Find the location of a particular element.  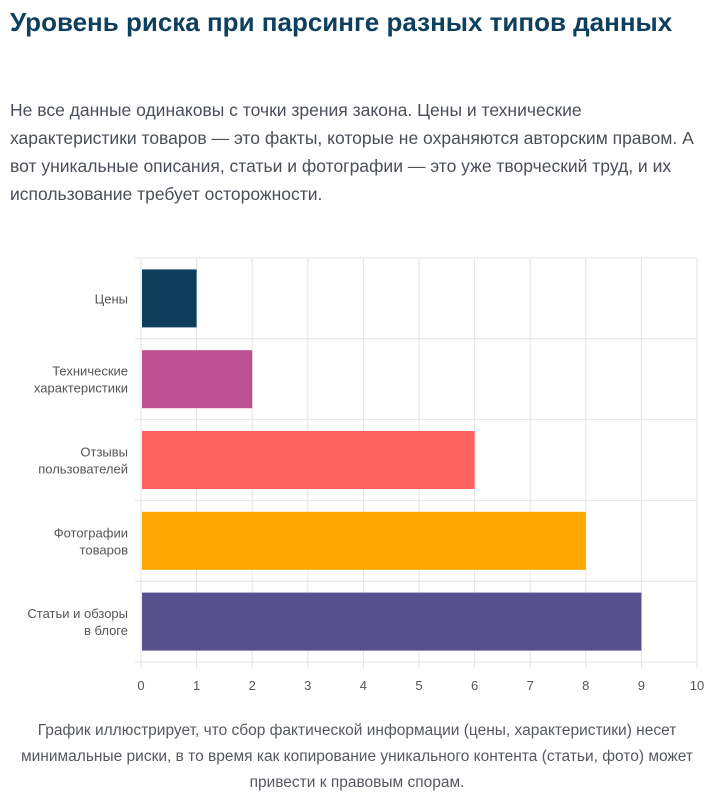

category-label: Технические характеристики is located at coordinates (81, 380).